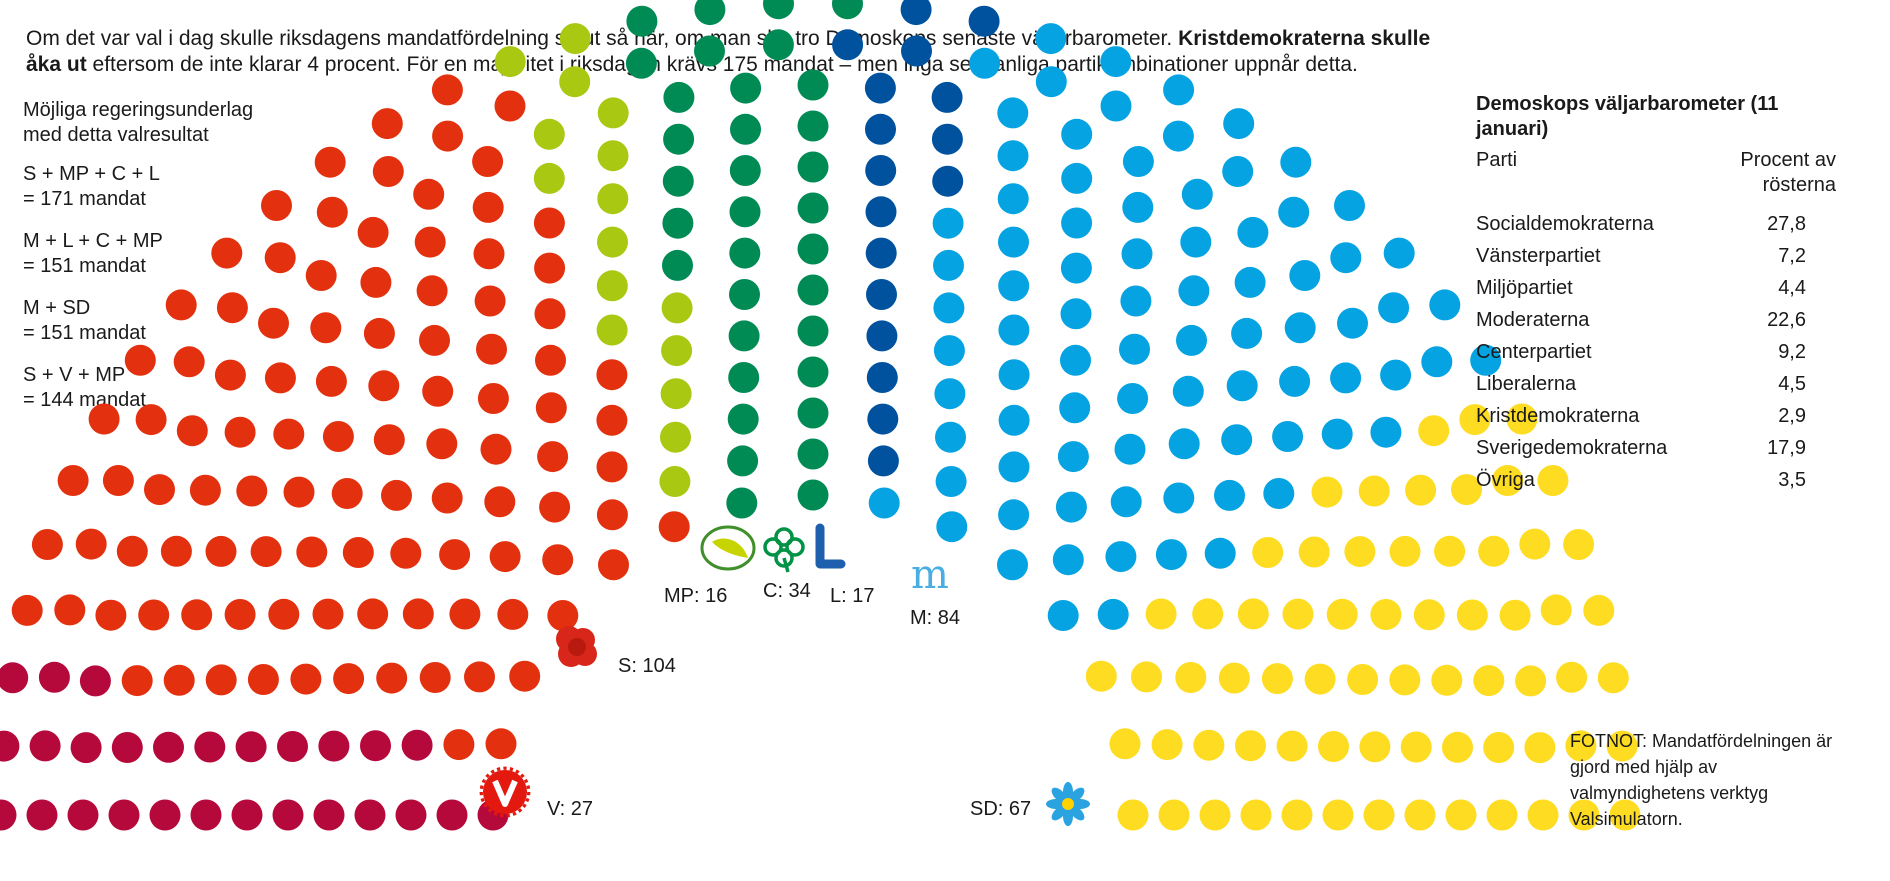 The width and height of the screenshot is (1890, 881). Describe the element at coordinates (570, 809) in the screenshot. I see `party-label-v: V: 27` at that location.